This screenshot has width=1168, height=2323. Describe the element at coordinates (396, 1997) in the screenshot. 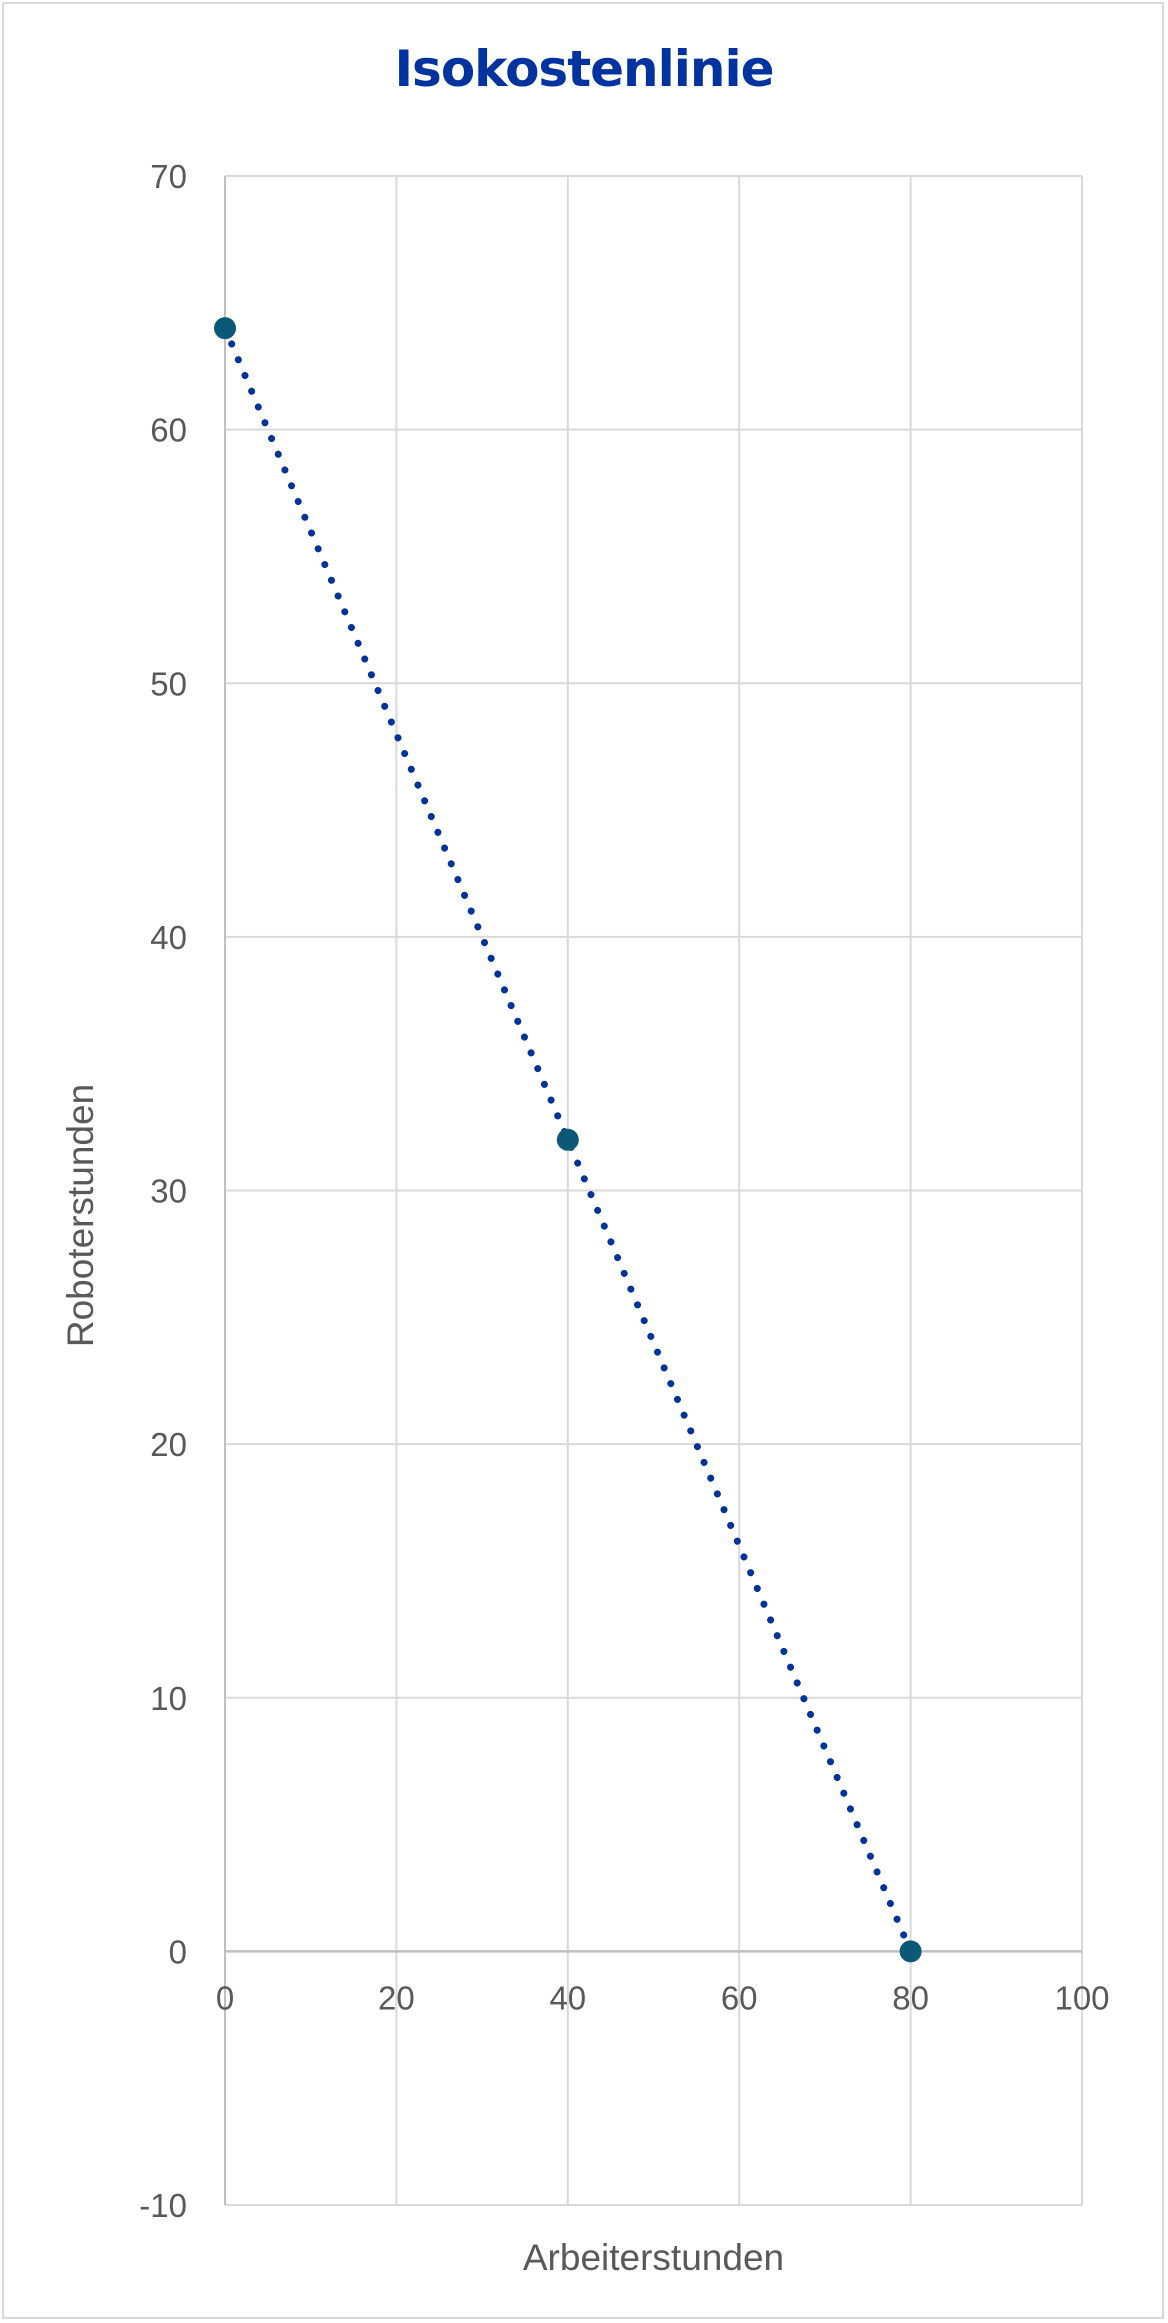

I see `x-tick-label: 20` at that location.